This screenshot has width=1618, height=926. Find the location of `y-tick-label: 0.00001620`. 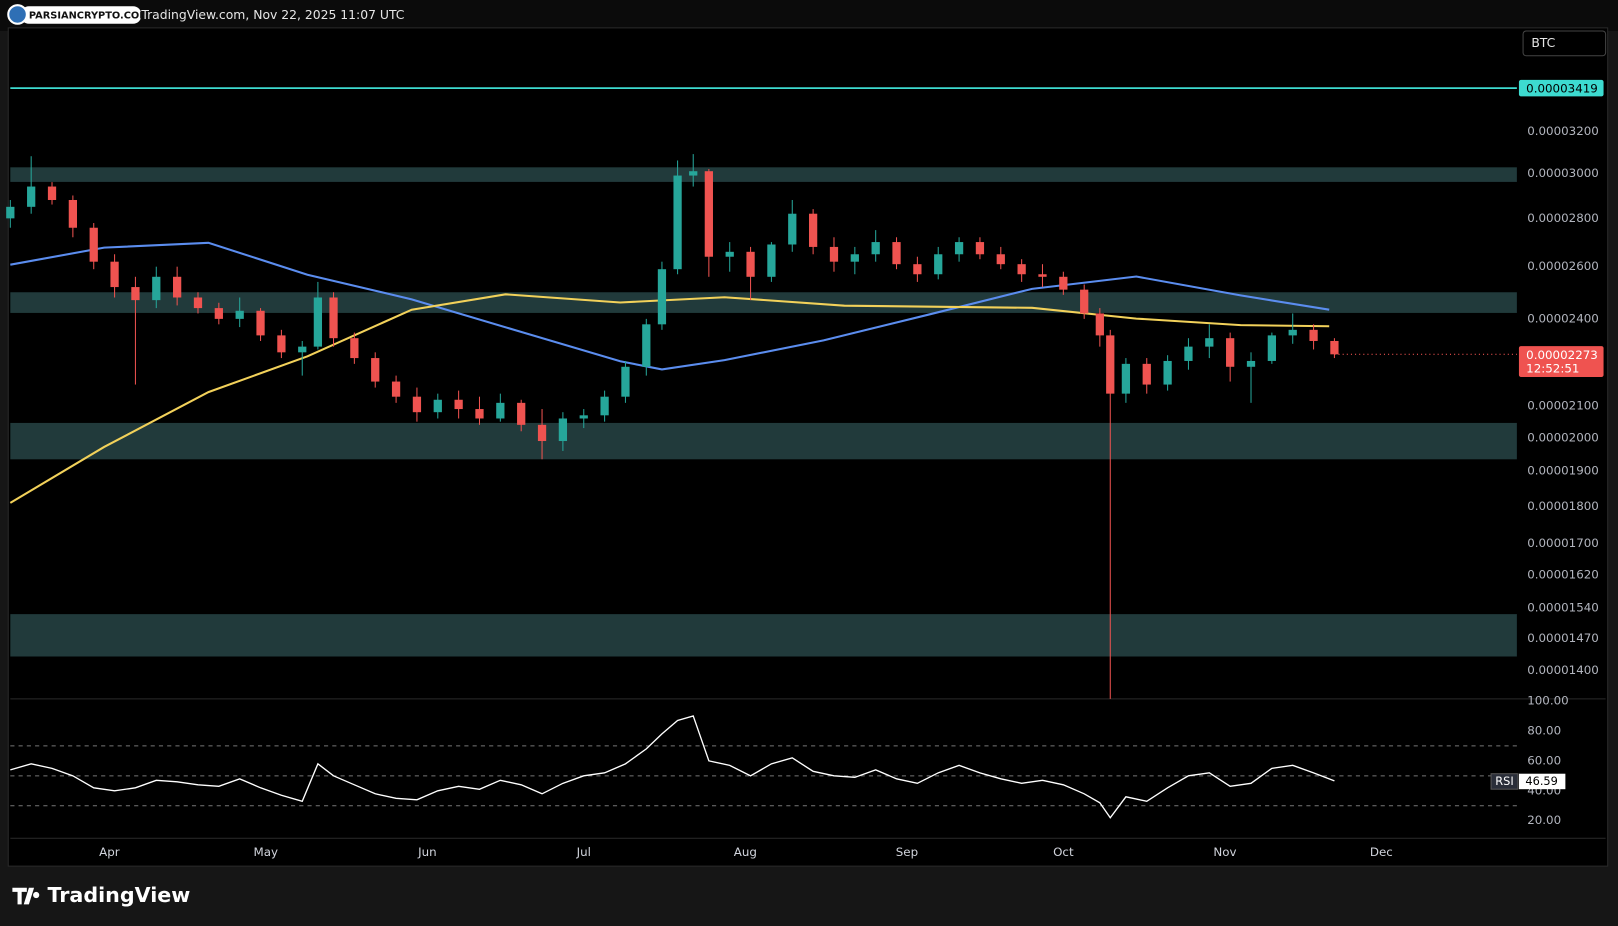

y-tick-label: 0.00001620 is located at coordinates (1563, 575).